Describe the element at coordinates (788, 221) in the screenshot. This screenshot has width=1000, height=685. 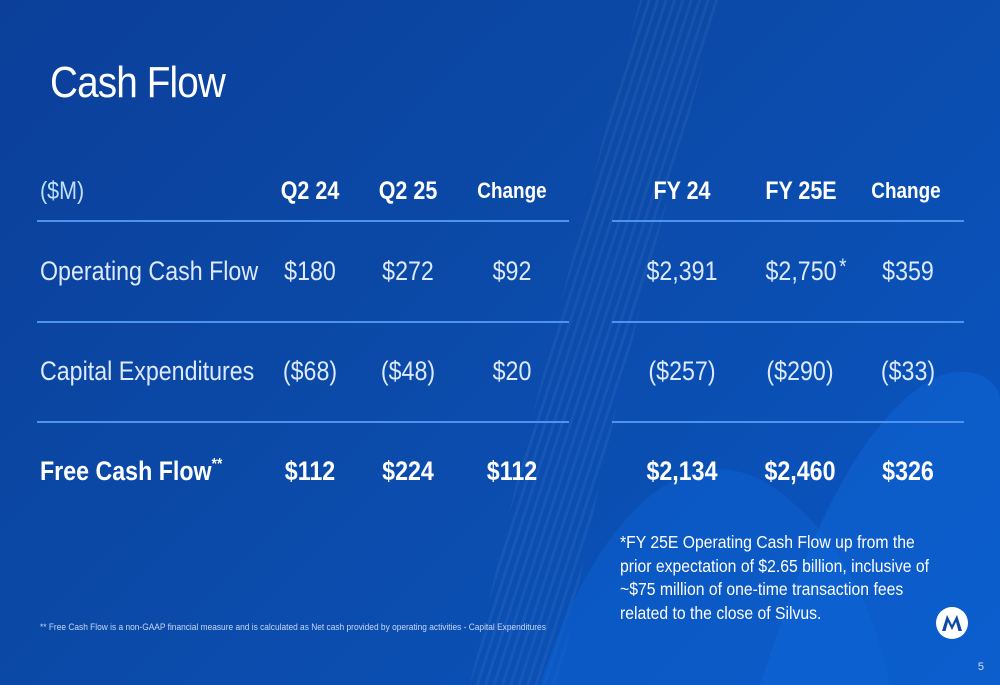
I see `header-divider-right` at that location.